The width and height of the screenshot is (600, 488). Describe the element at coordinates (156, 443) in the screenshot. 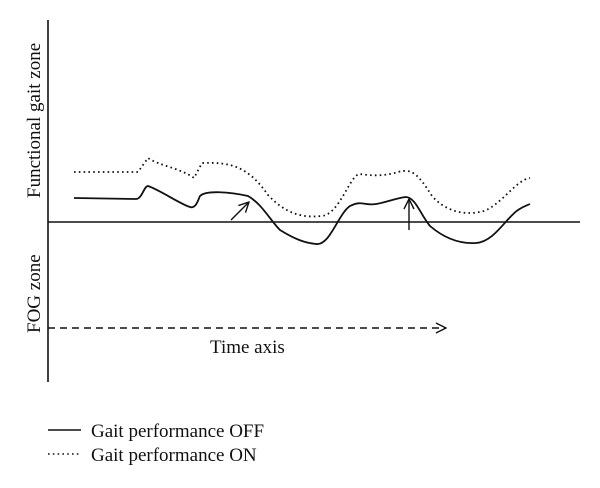

I see `legend: Gait performance OFF Gait performance ON` at that location.